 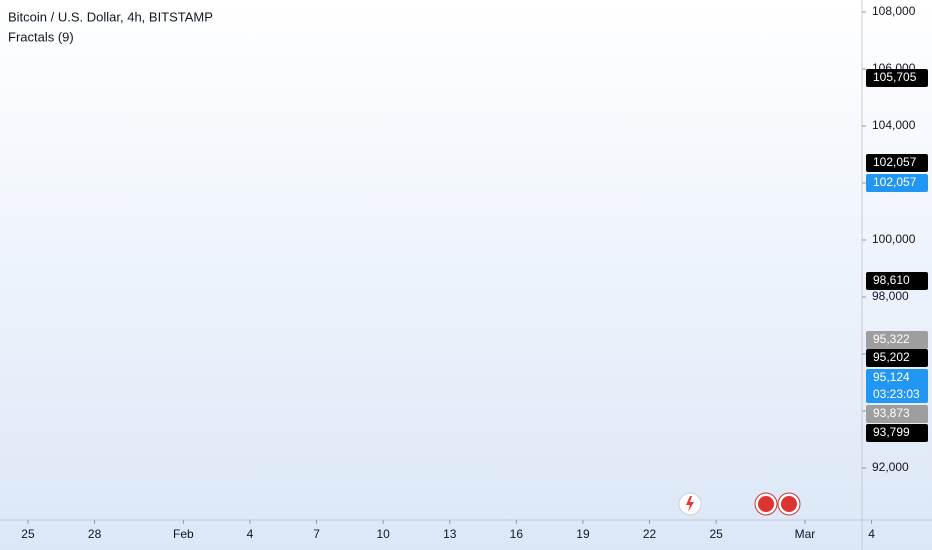 What do you see at coordinates (183, 534) in the screenshot?
I see `x-tick-label: Feb` at bounding box center [183, 534].